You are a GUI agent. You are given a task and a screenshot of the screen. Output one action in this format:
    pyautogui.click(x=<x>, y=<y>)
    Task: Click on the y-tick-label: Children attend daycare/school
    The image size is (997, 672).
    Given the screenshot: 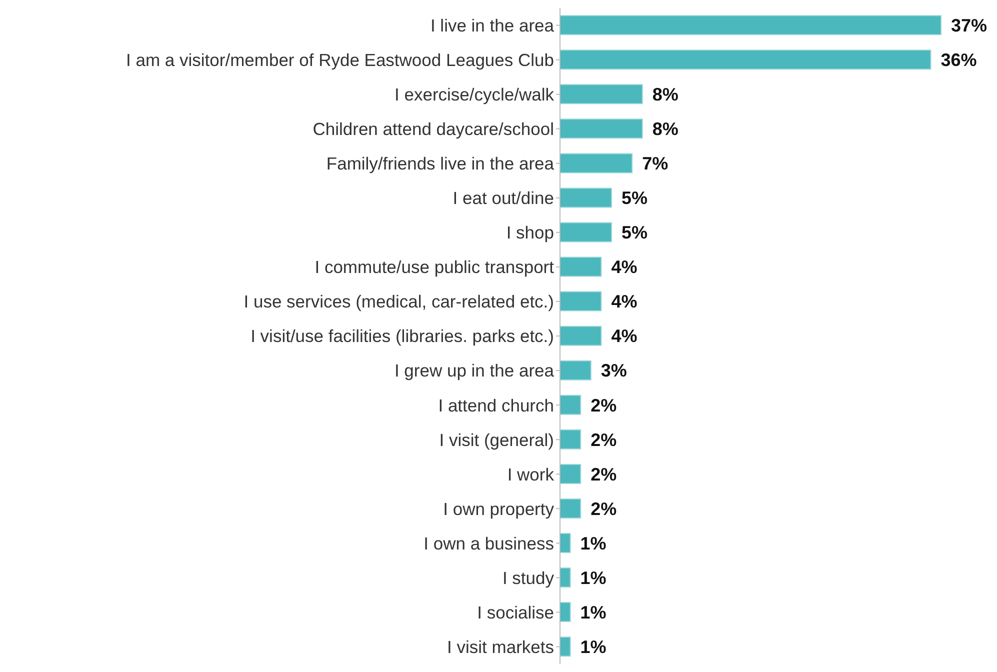 What is the action you would take?
    pyautogui.click(x=433, y=129)
    